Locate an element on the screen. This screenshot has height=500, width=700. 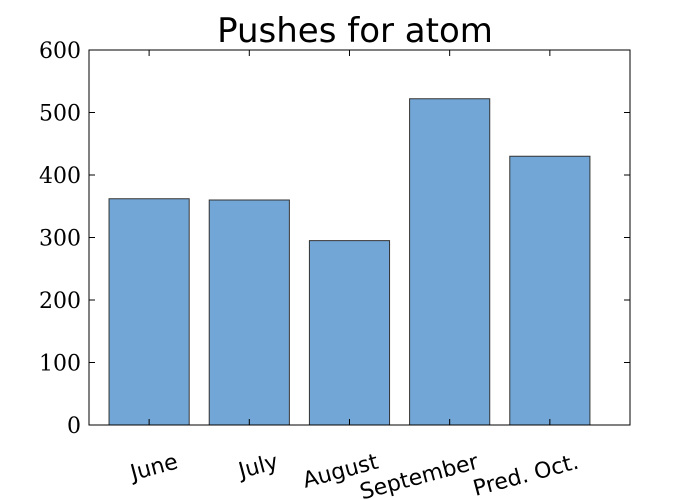
ytick-label: 200 is located at coordinates (60, 301).